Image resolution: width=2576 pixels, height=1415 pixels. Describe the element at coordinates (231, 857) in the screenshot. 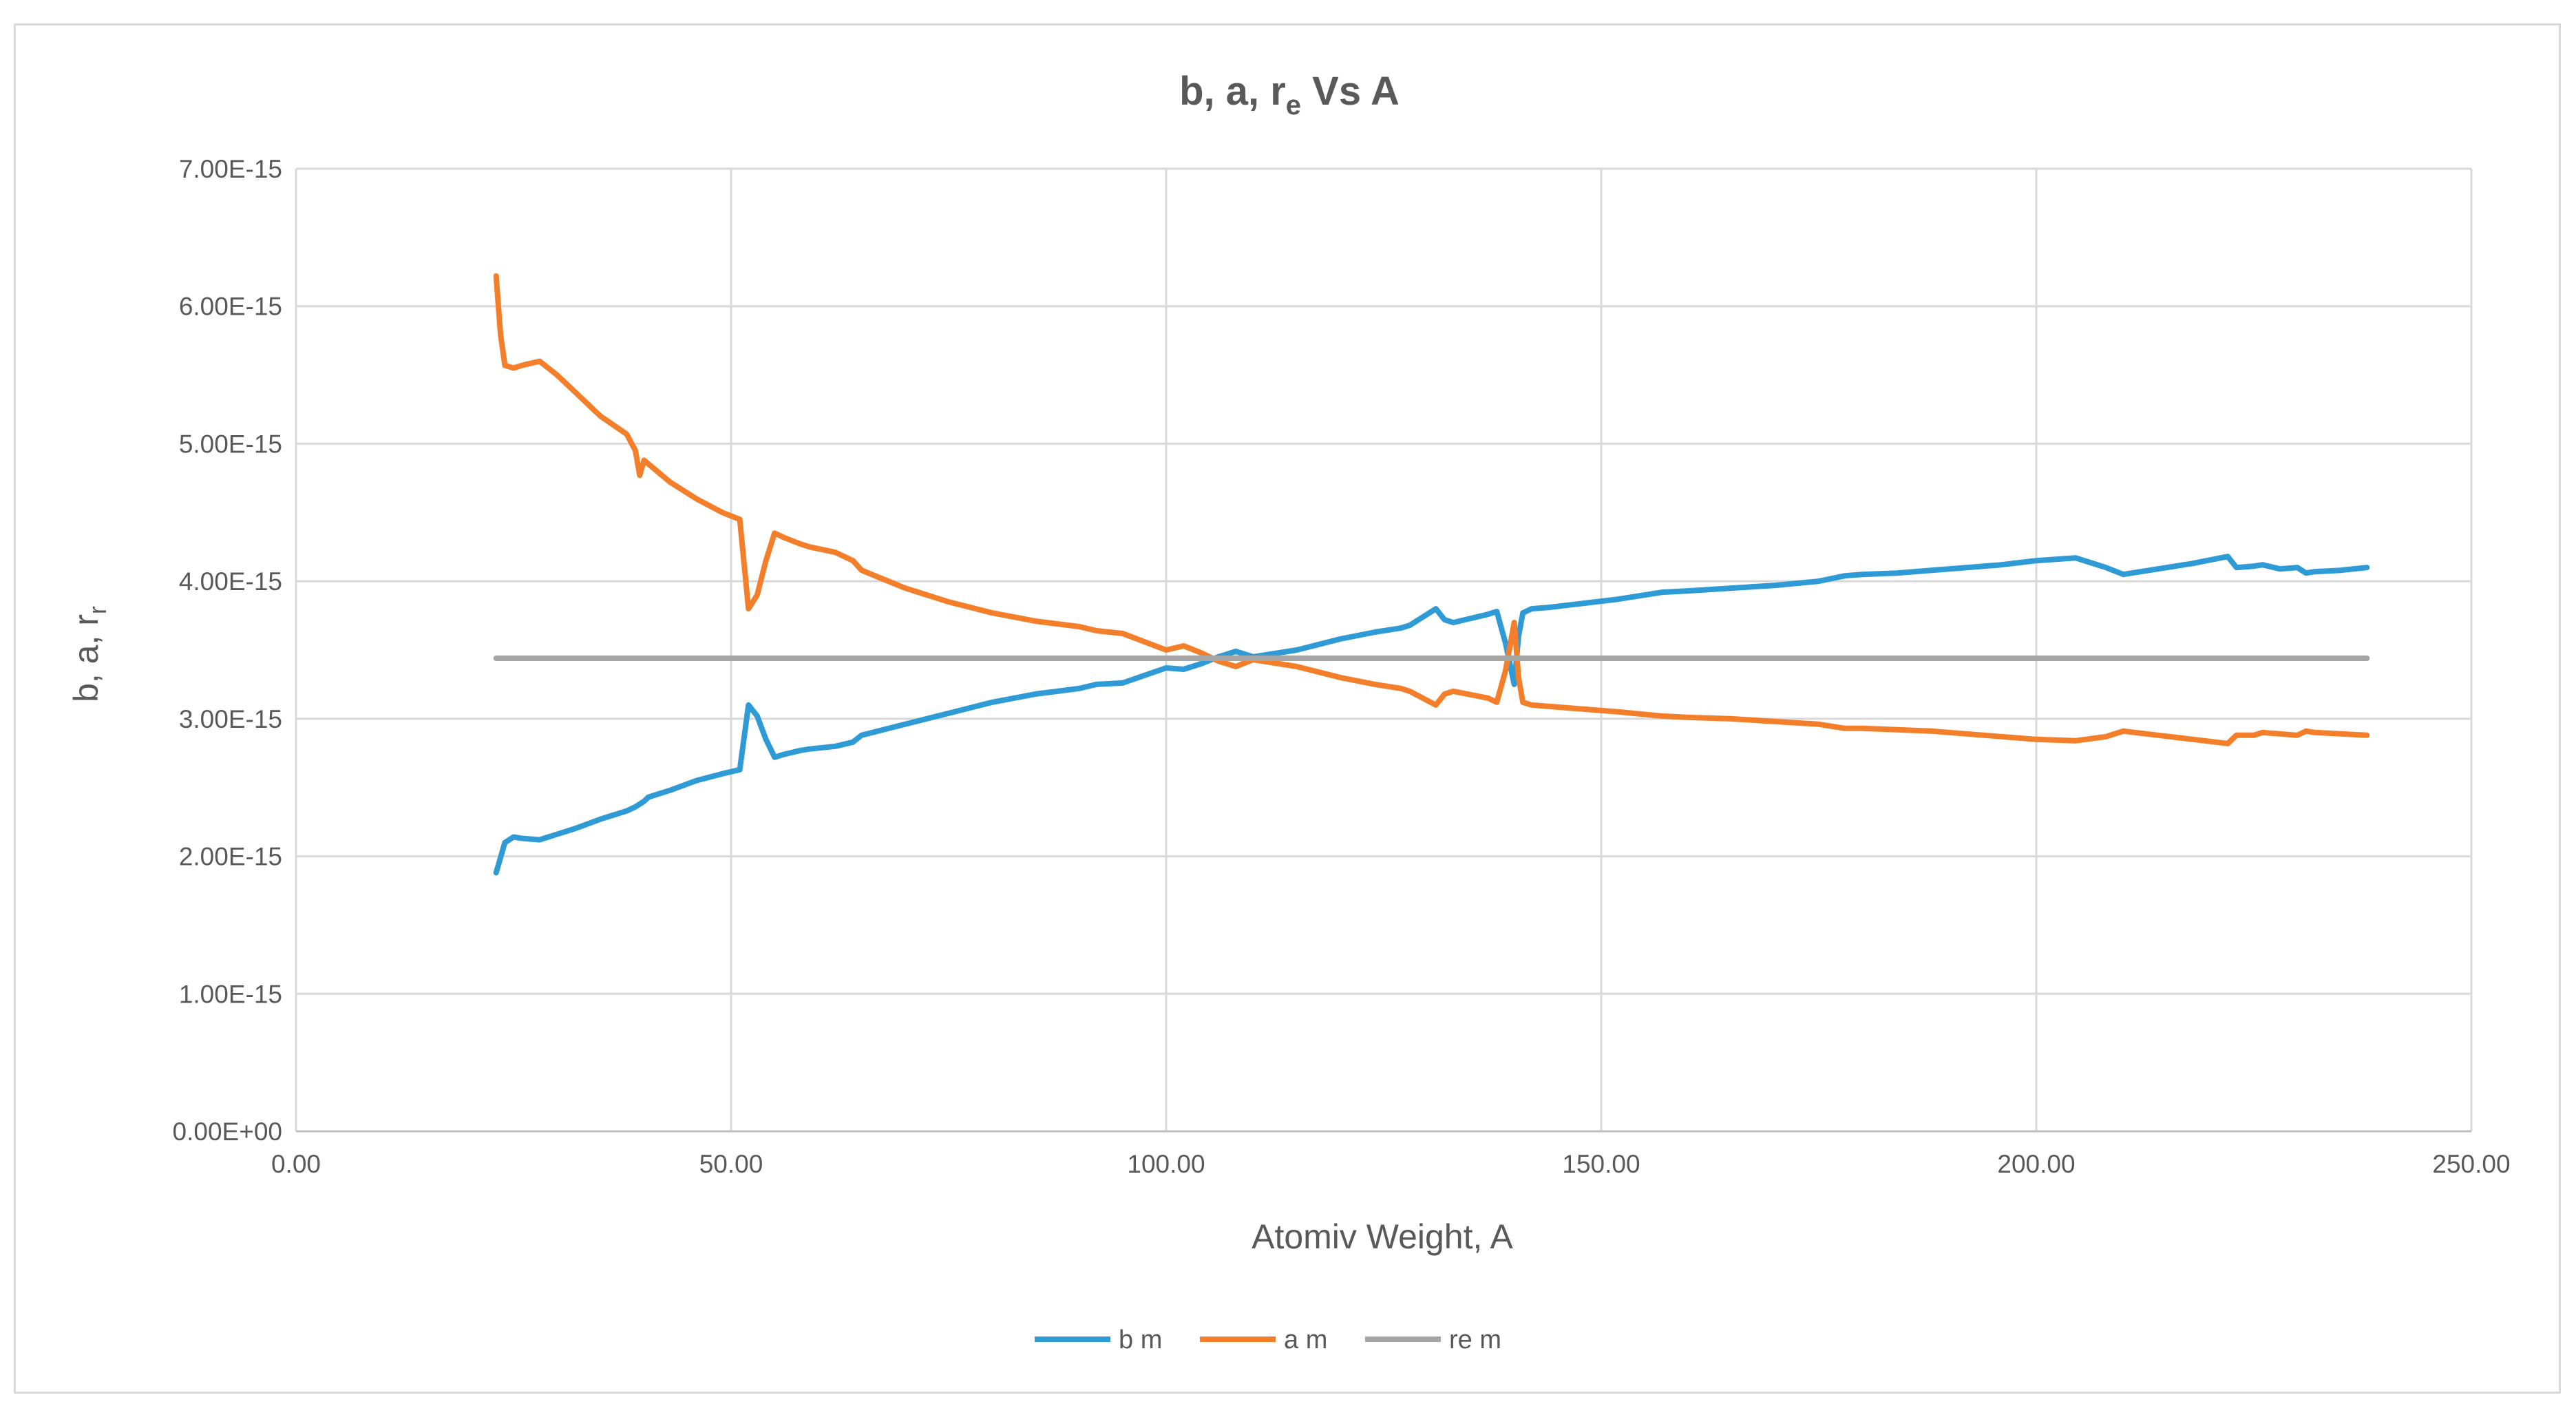

I see `y-tick-label: 2.00E-15` at that location.